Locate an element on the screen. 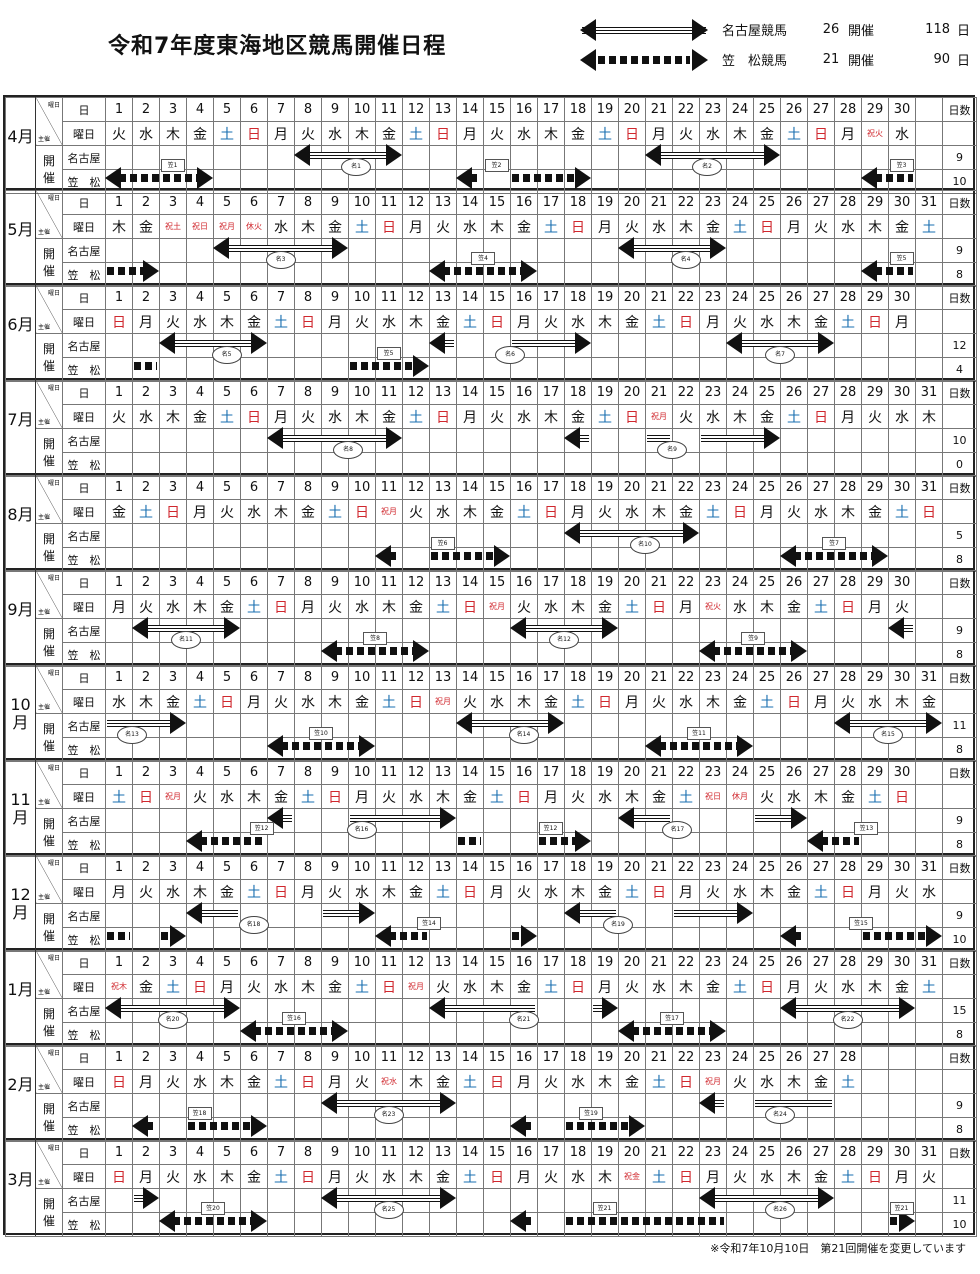 The height and width of the screenshot is (1274, 980). nagoya-meeting-label: 名14 is located at coordinates (523, 734).